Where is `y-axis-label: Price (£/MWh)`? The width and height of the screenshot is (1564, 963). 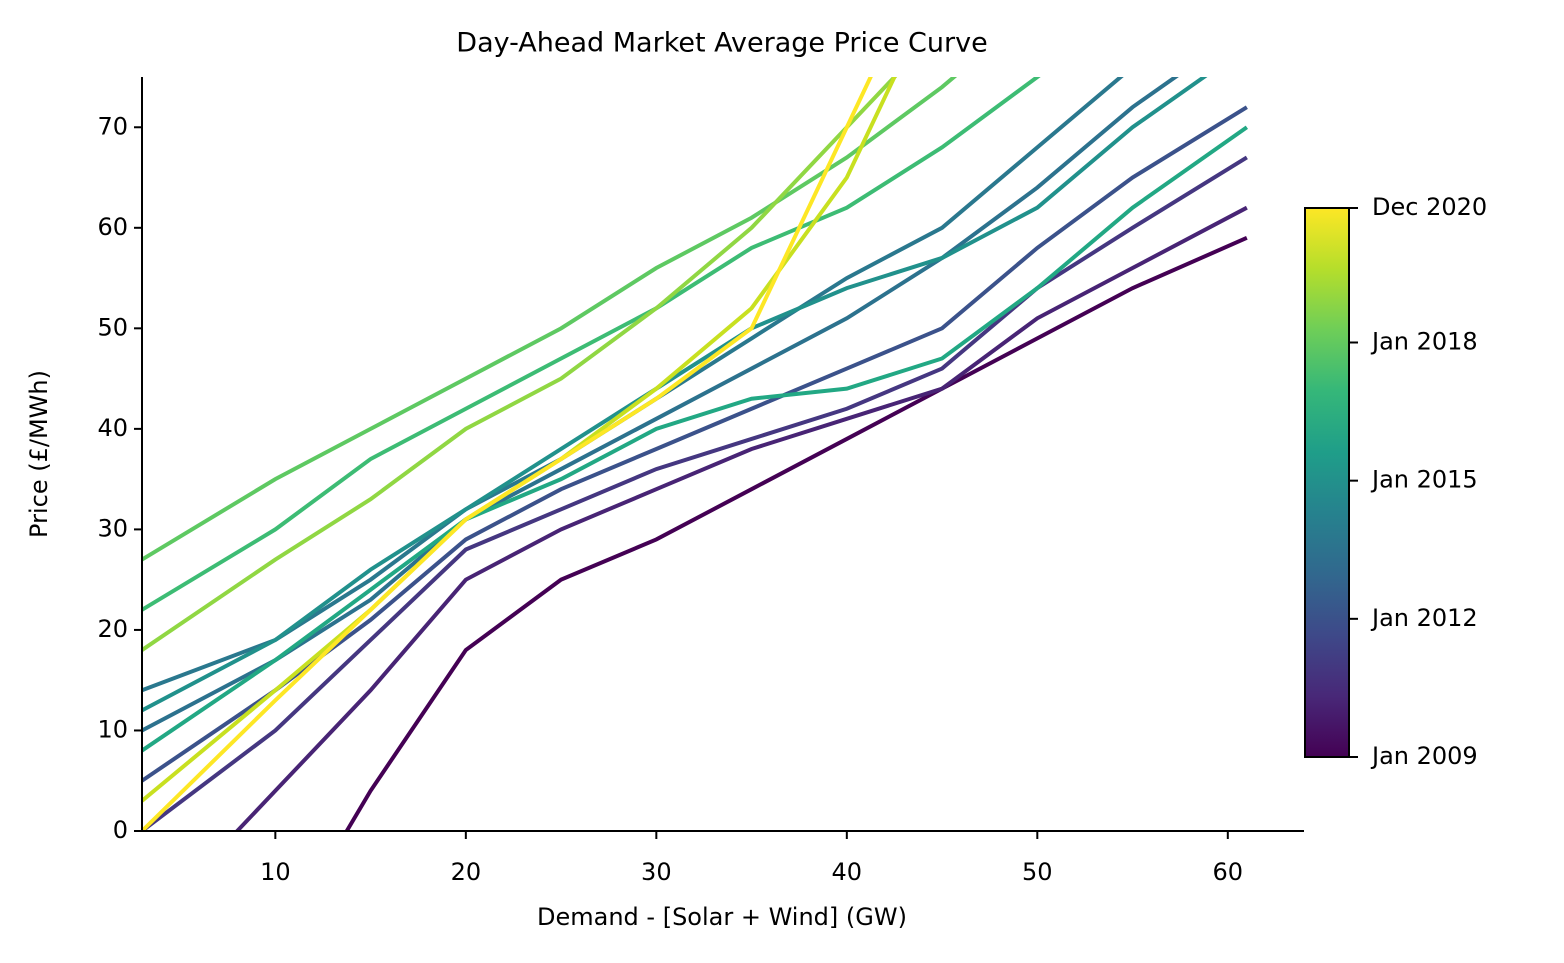
y-axis-label: Price (£/MWh) is located at coordinates (39, 454).